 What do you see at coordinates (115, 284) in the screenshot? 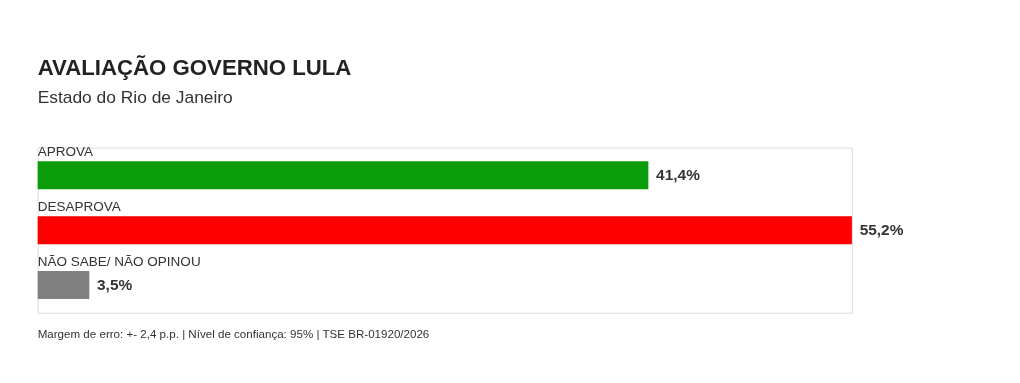
I see `data-label: 3,5%` at bounding box center [115, 284].